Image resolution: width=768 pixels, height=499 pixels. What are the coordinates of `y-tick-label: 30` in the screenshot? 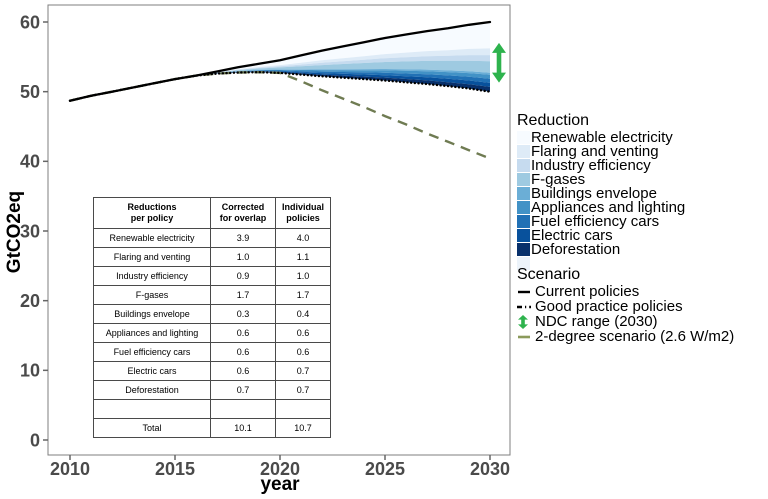 It's located at (30, 231).